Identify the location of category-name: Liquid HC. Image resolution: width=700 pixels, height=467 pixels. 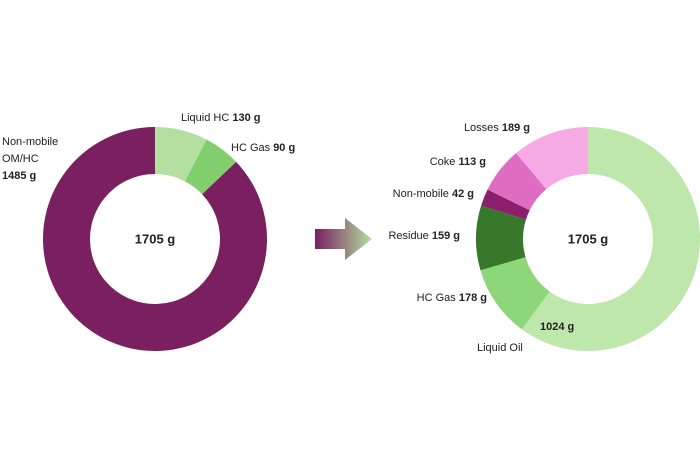
(205, 118).